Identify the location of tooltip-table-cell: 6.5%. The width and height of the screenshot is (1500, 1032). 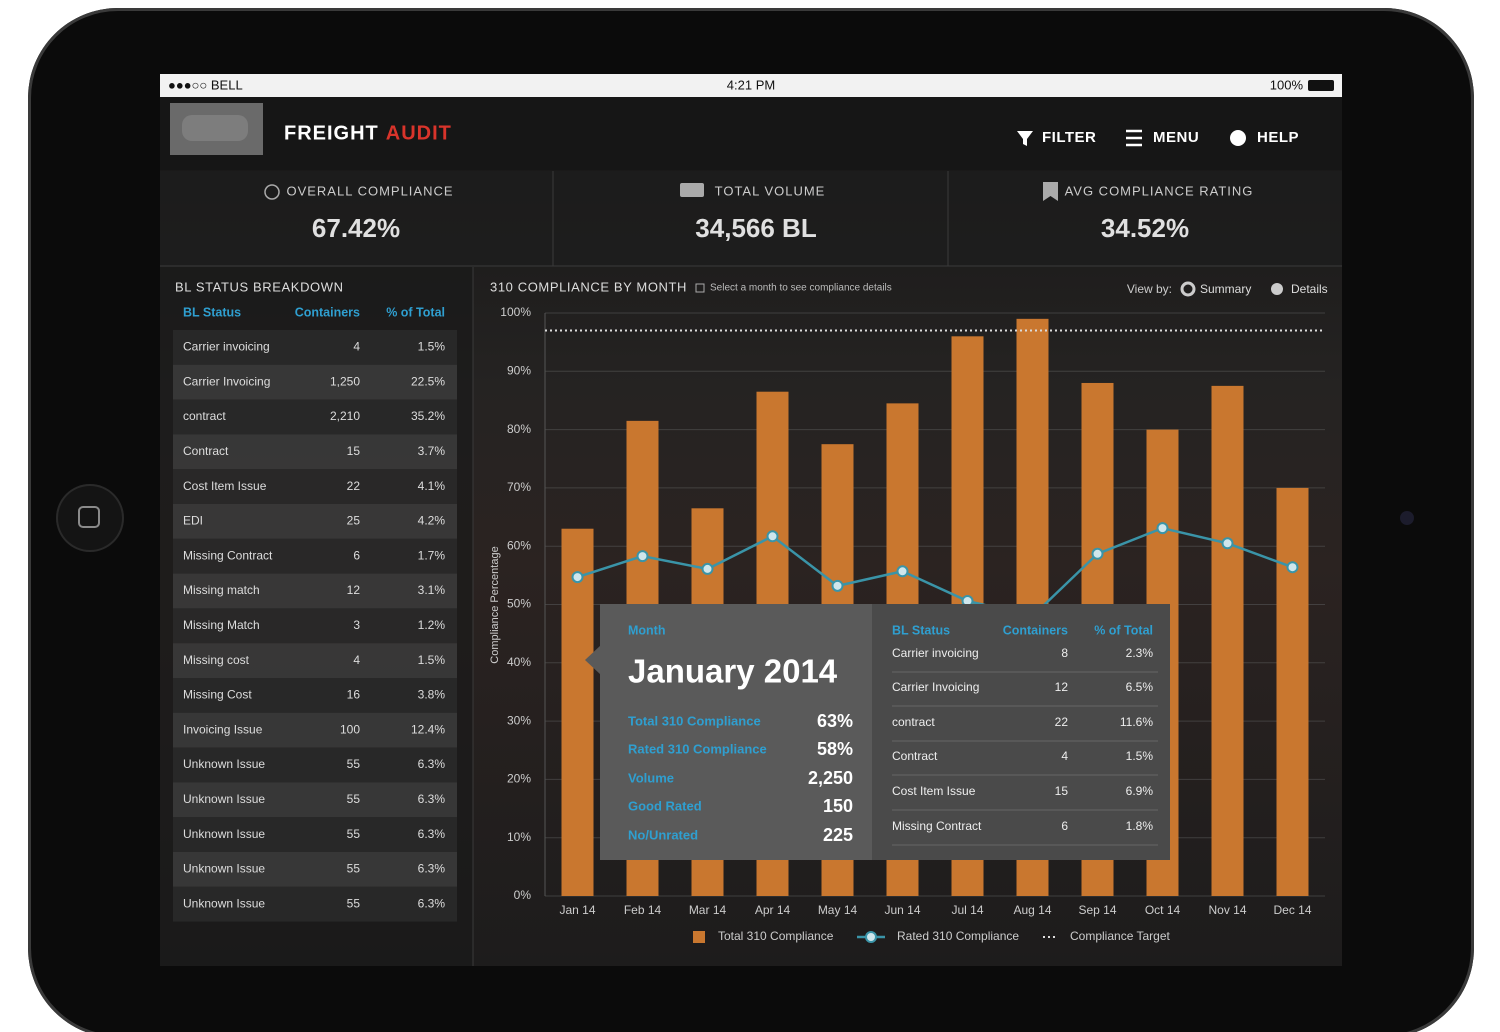
(1140, 687).